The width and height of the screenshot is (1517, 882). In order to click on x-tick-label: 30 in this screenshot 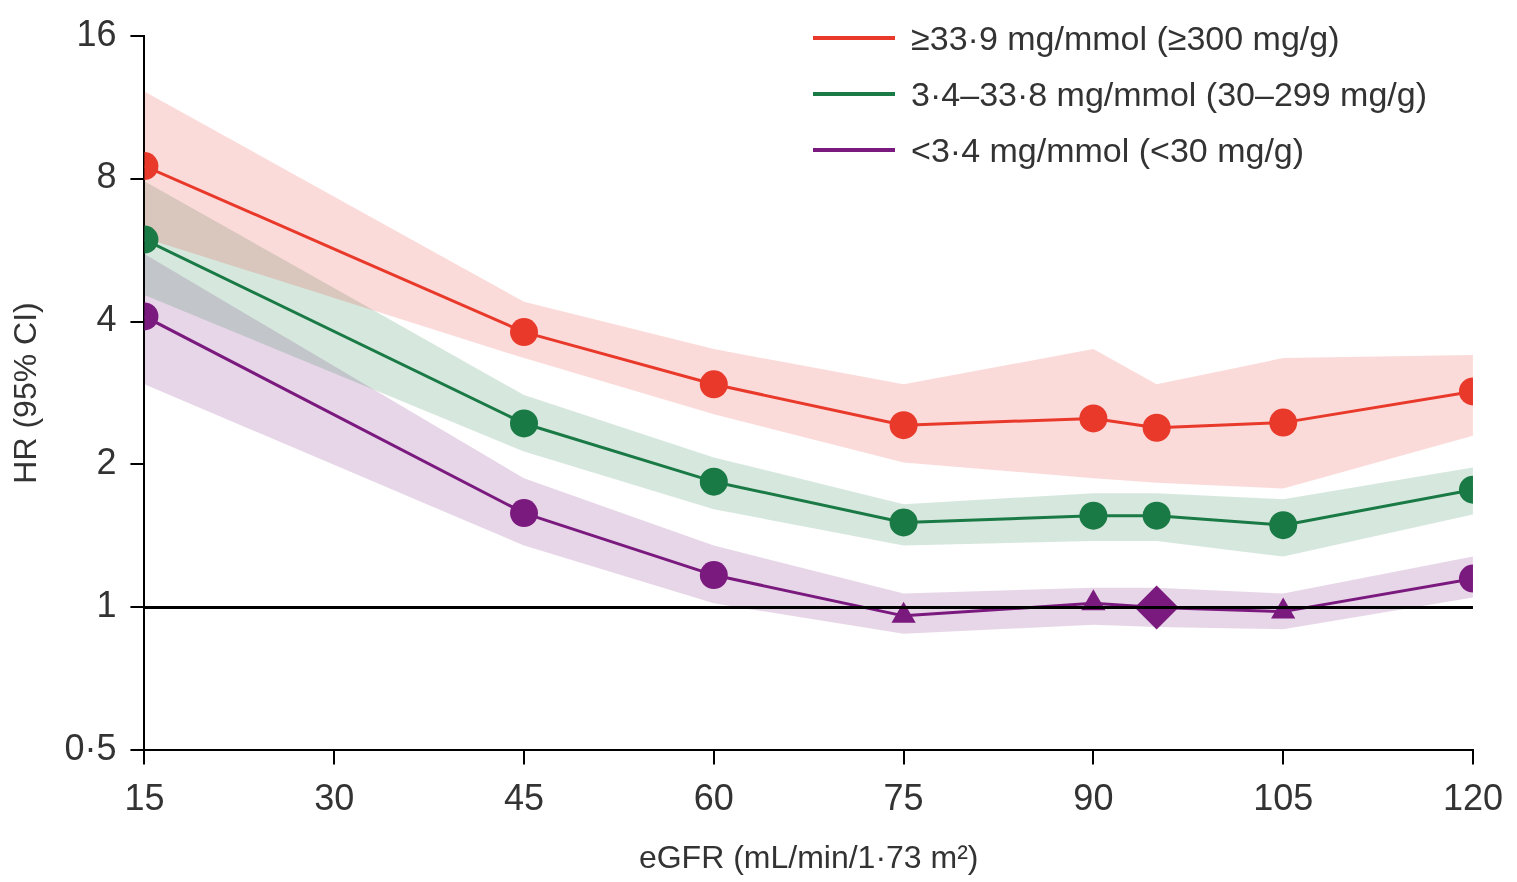, I will do `click(334, 797)`.